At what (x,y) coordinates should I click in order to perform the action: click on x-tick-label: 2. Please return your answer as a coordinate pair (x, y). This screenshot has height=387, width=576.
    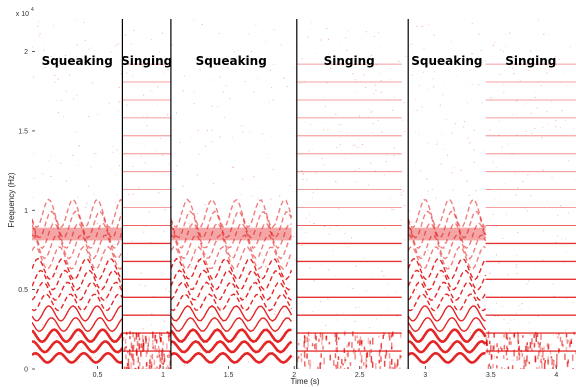
    Looking at the image, I should click on (294, 375).